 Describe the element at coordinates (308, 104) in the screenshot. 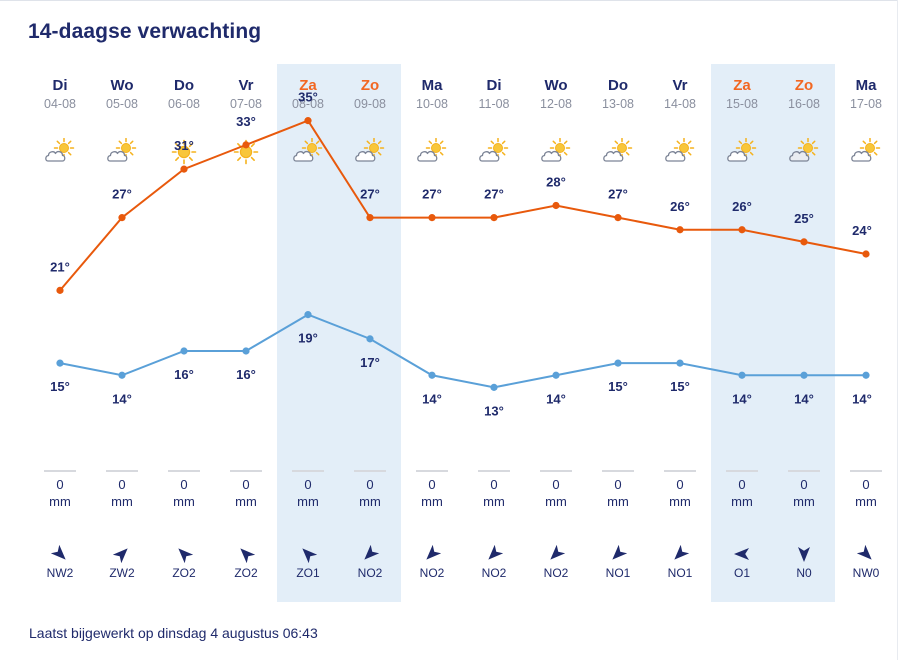

I see `day-date: 08-08` at that location.